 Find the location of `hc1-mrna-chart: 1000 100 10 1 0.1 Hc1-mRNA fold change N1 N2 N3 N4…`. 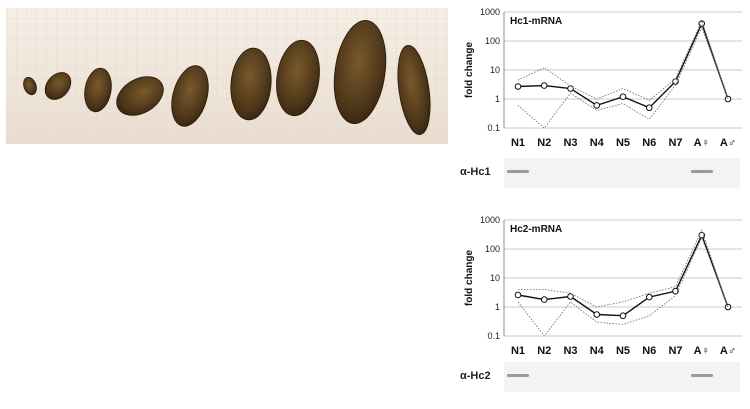

hc1-mrna-chart: 1000 100 10 1 0.1 Hc1-mRNA fold change N1 N2 N3 N4… is located at coordinates (603, 78).